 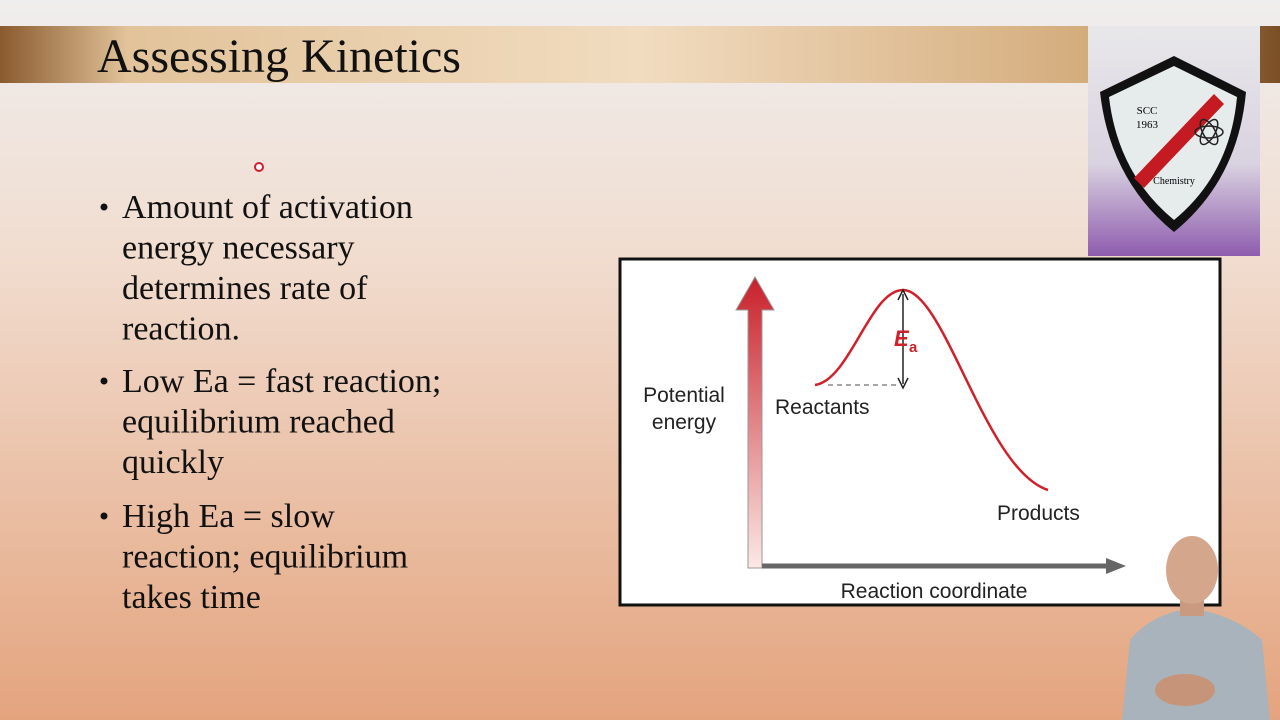 I want to click on y-axis-label: energy, so click(x=684, y=422).